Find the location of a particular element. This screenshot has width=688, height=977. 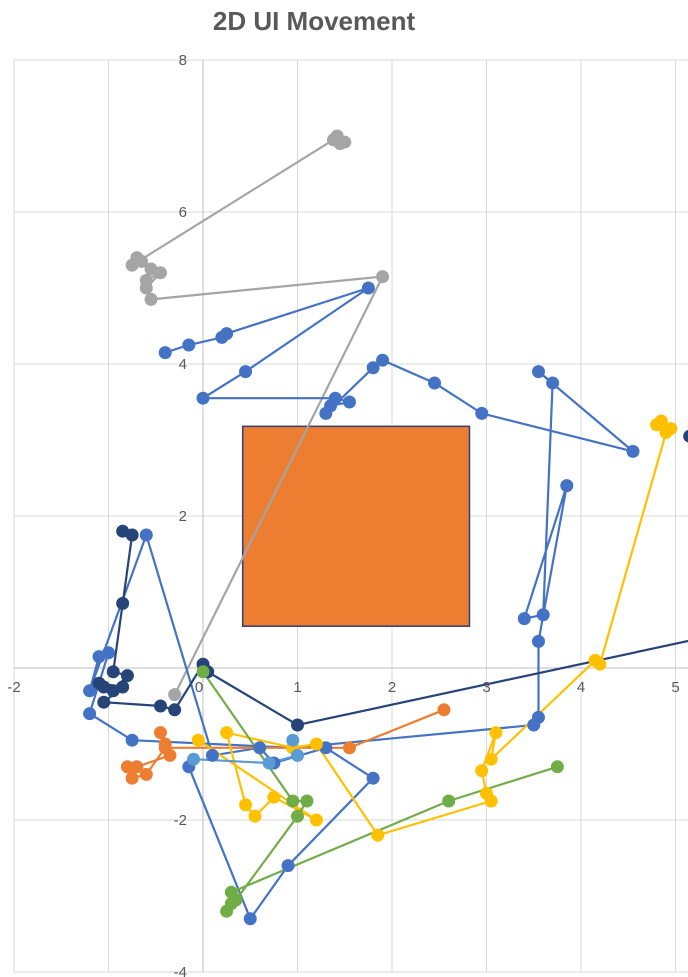

x-tick-label: -2 is located at coordinates (13, 687).